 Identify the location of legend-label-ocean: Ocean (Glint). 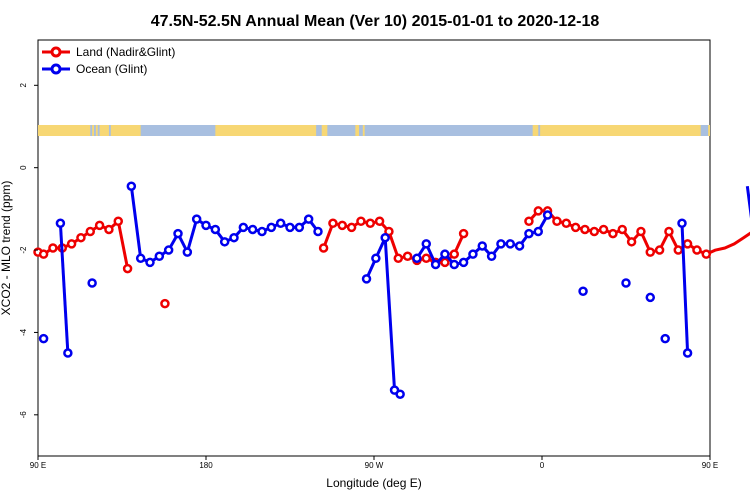
(111, 69).